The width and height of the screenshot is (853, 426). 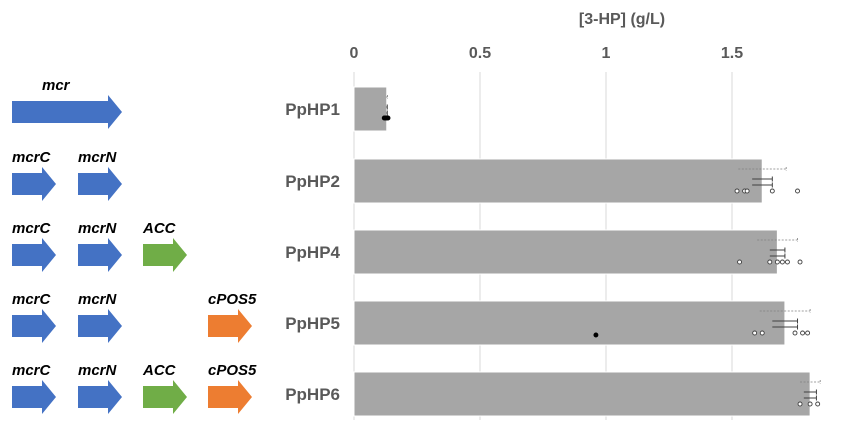 What do you see at coordinates (312, 394) in the screenshot?
I see `strain-label: PpHP6` at bounding box center [312, 394].